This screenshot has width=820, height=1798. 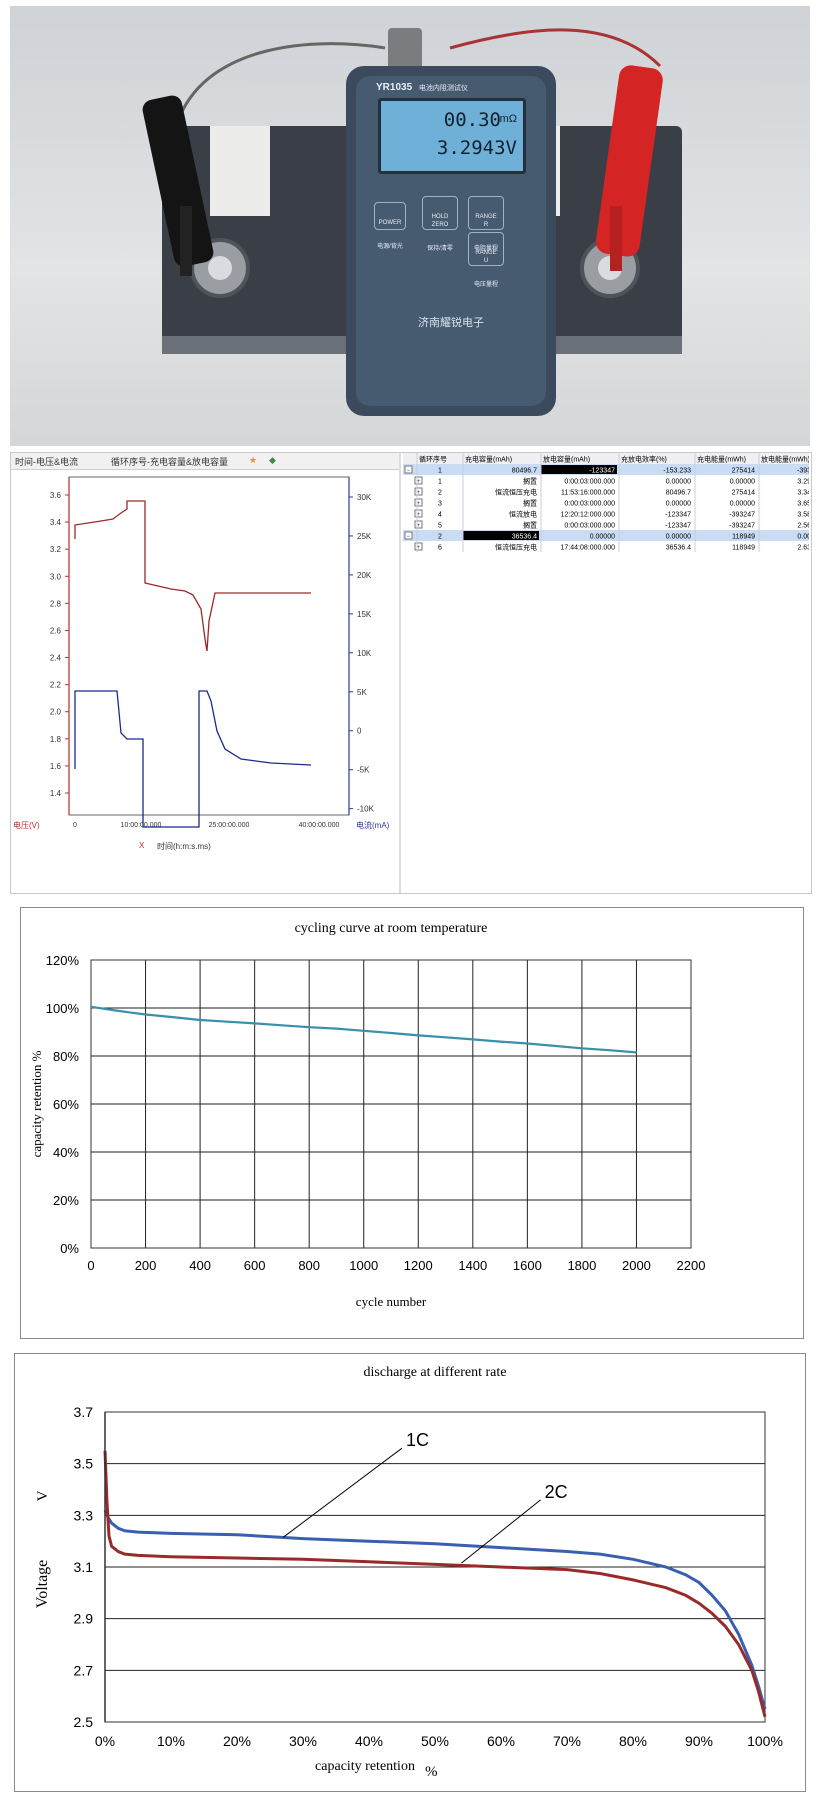 I want to click on table-cell: 275414, so click(x=743, y=471).